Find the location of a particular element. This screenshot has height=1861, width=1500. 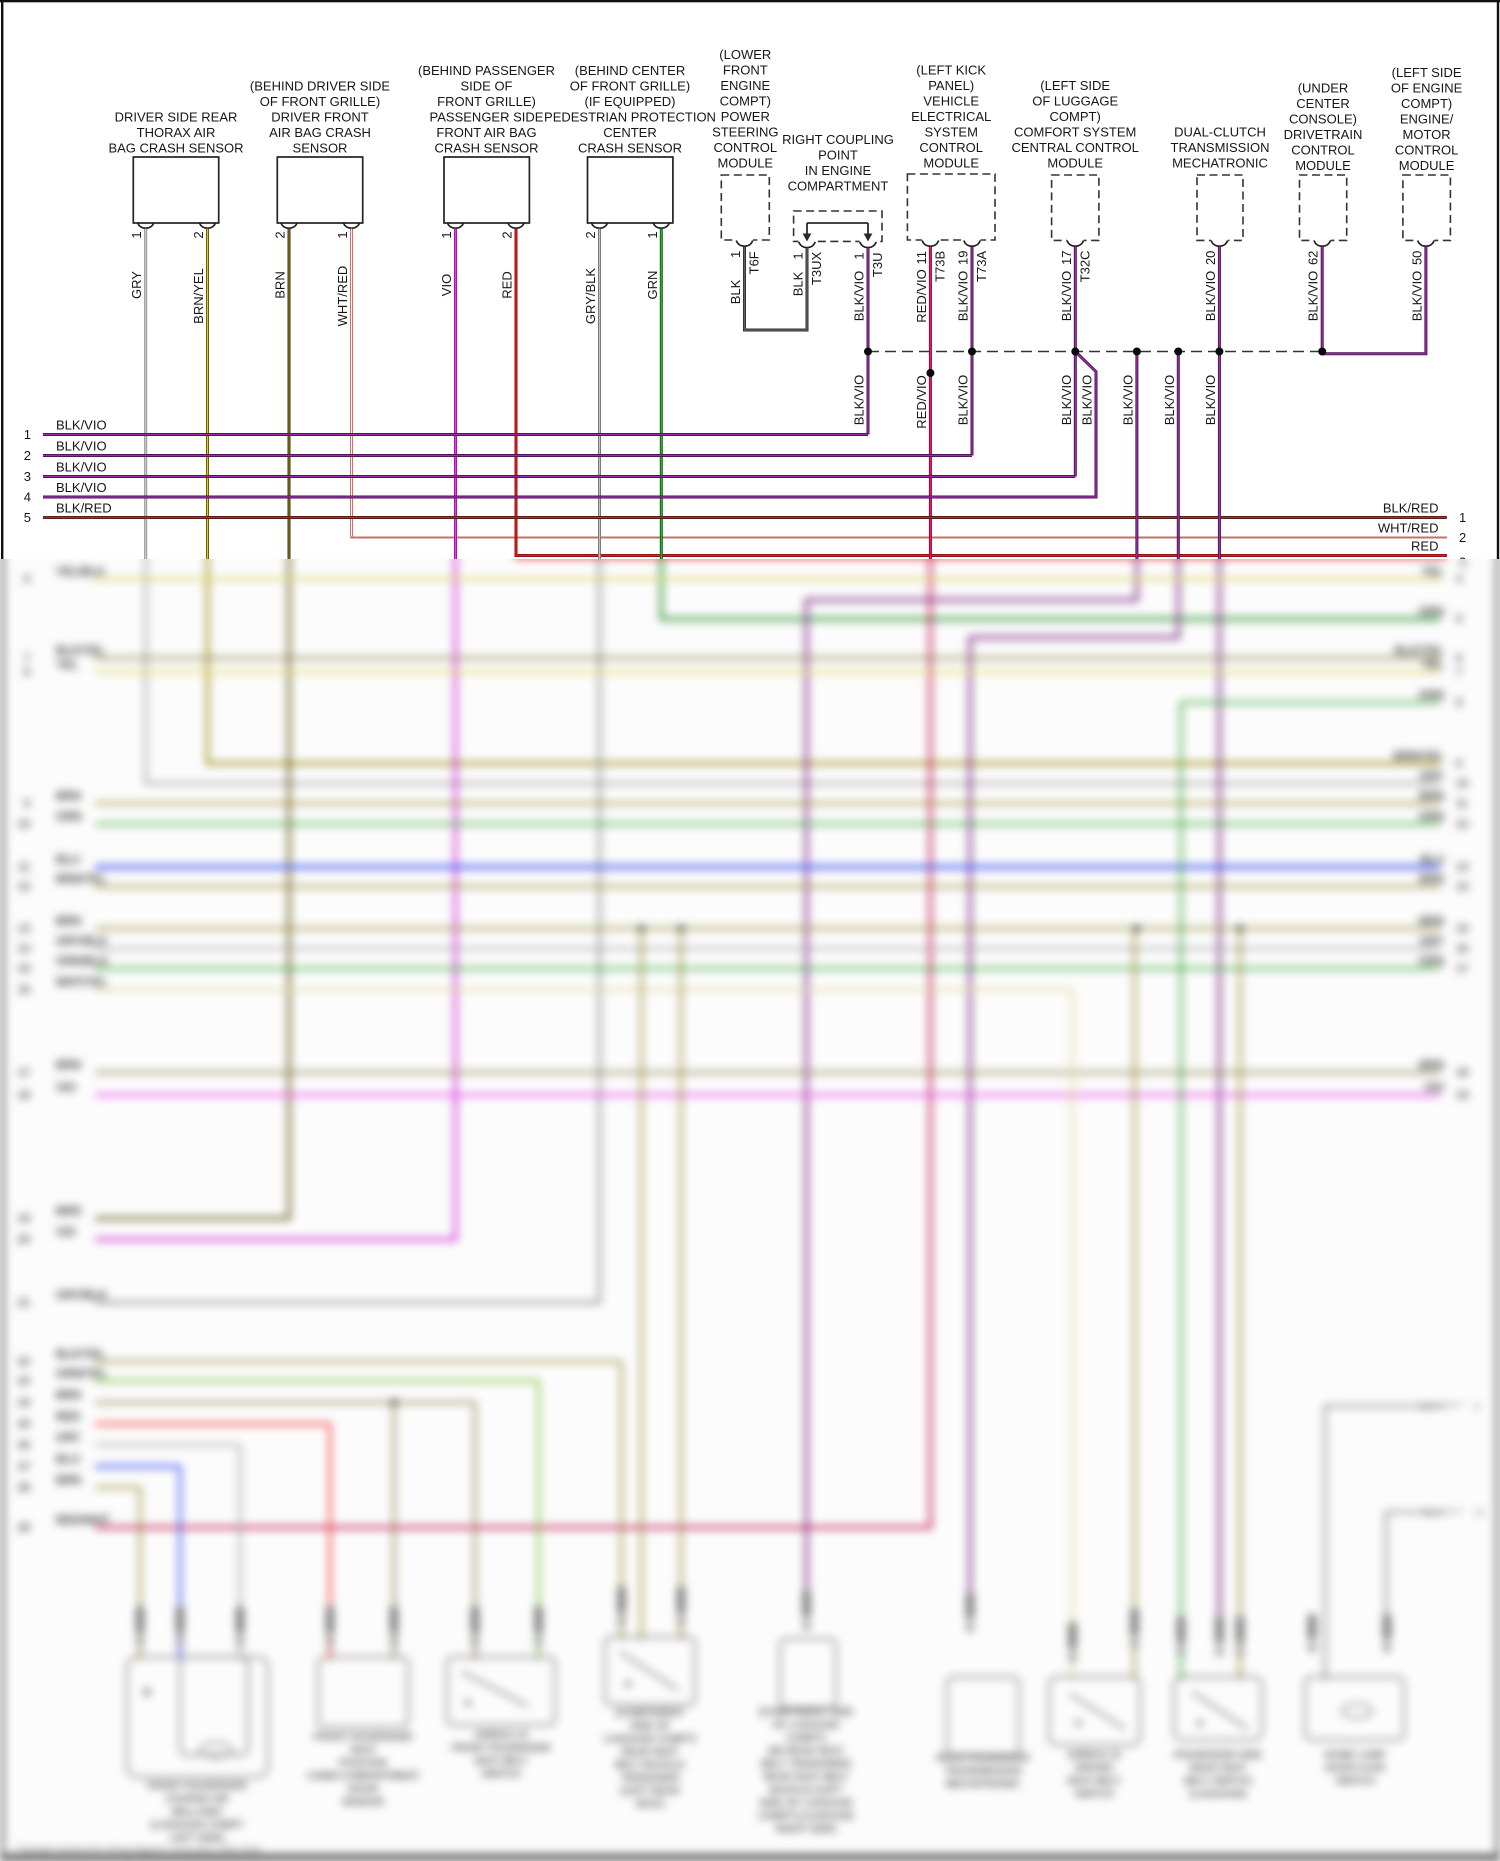

svg-text: 21 is located at coordinates (24, 1303).